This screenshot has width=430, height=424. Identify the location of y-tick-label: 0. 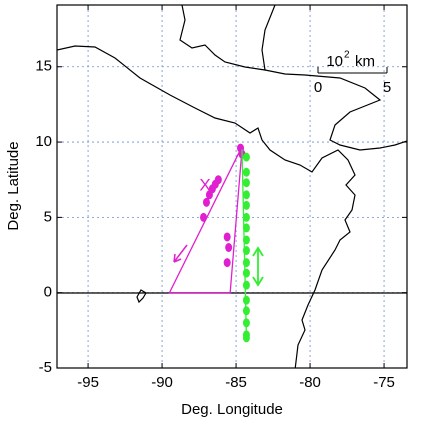
(48, 292).